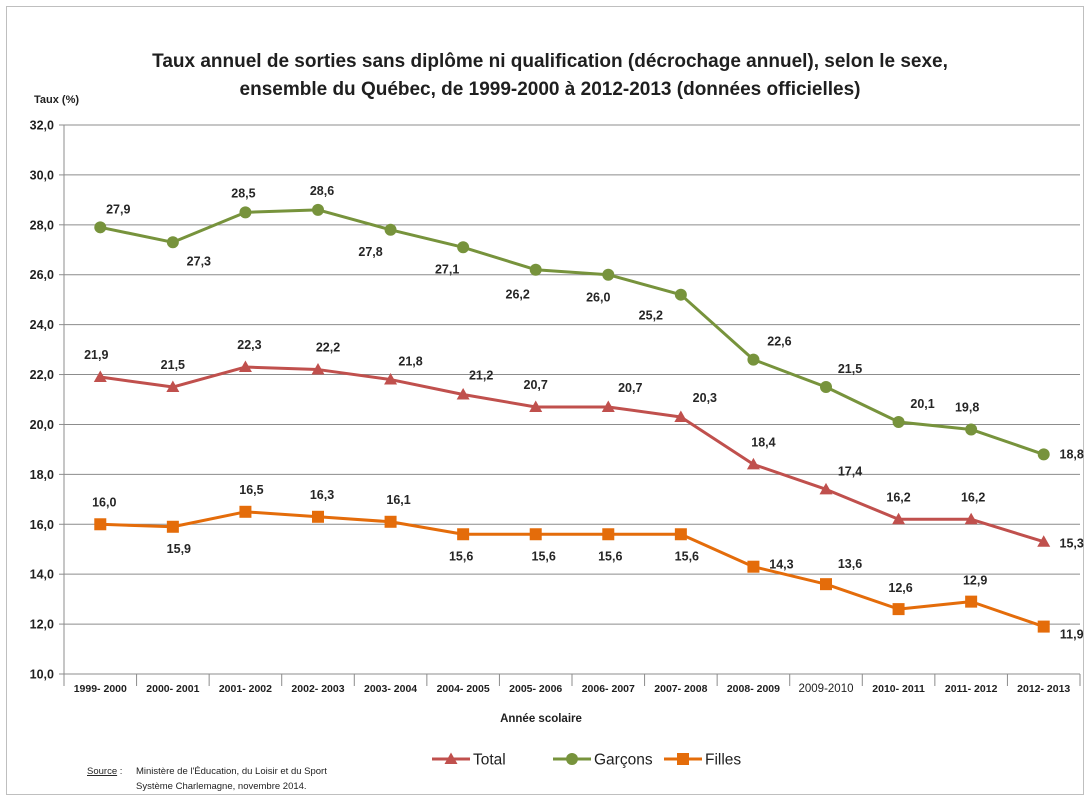  What do you see at coordinates (850, 369) in the screenshot?
I see `data-label: 21,5` at bounding box center [850, 369].